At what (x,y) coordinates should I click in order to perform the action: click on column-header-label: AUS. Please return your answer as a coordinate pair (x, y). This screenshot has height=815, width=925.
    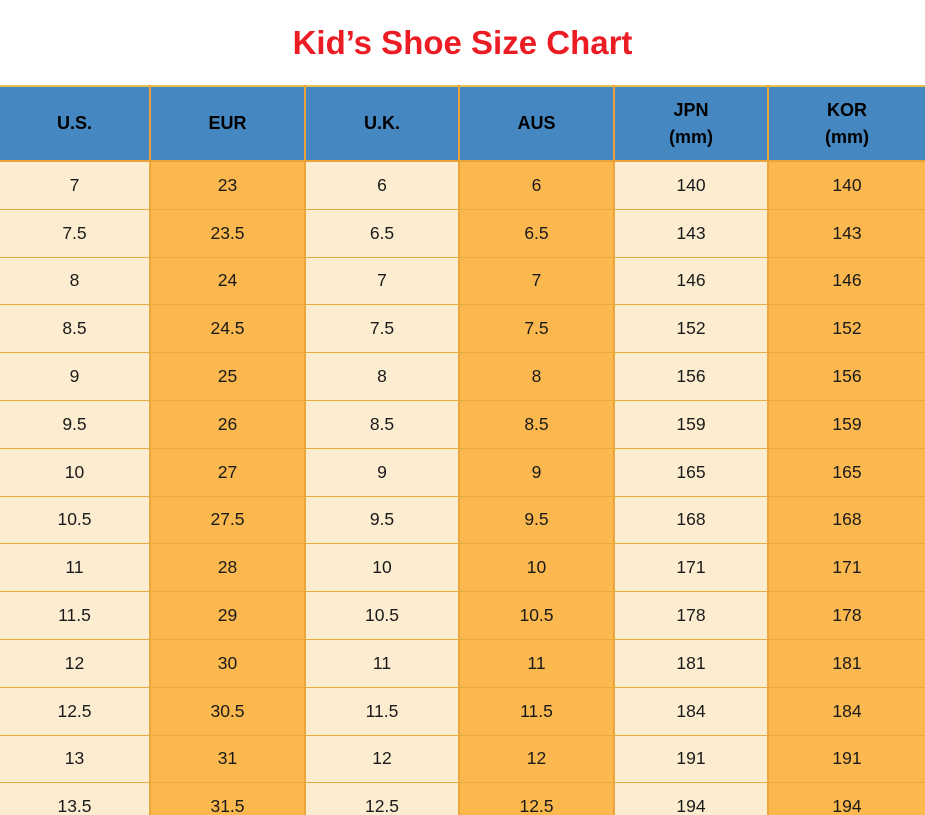
    Looking at the image, I should click on (536, 123).